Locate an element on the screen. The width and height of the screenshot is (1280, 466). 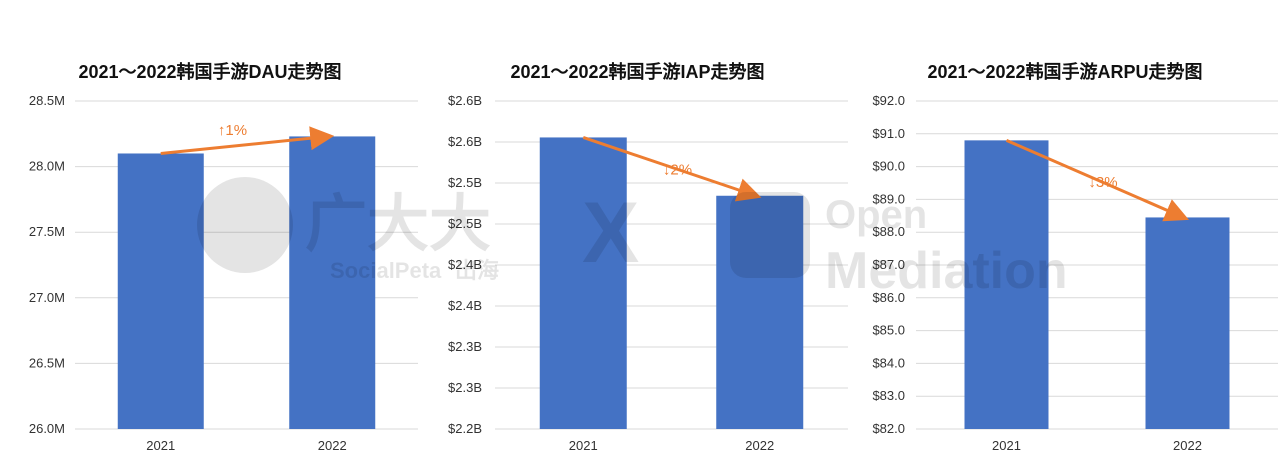
y-tick-label: $82.0 is located at coordinates (888, 428).